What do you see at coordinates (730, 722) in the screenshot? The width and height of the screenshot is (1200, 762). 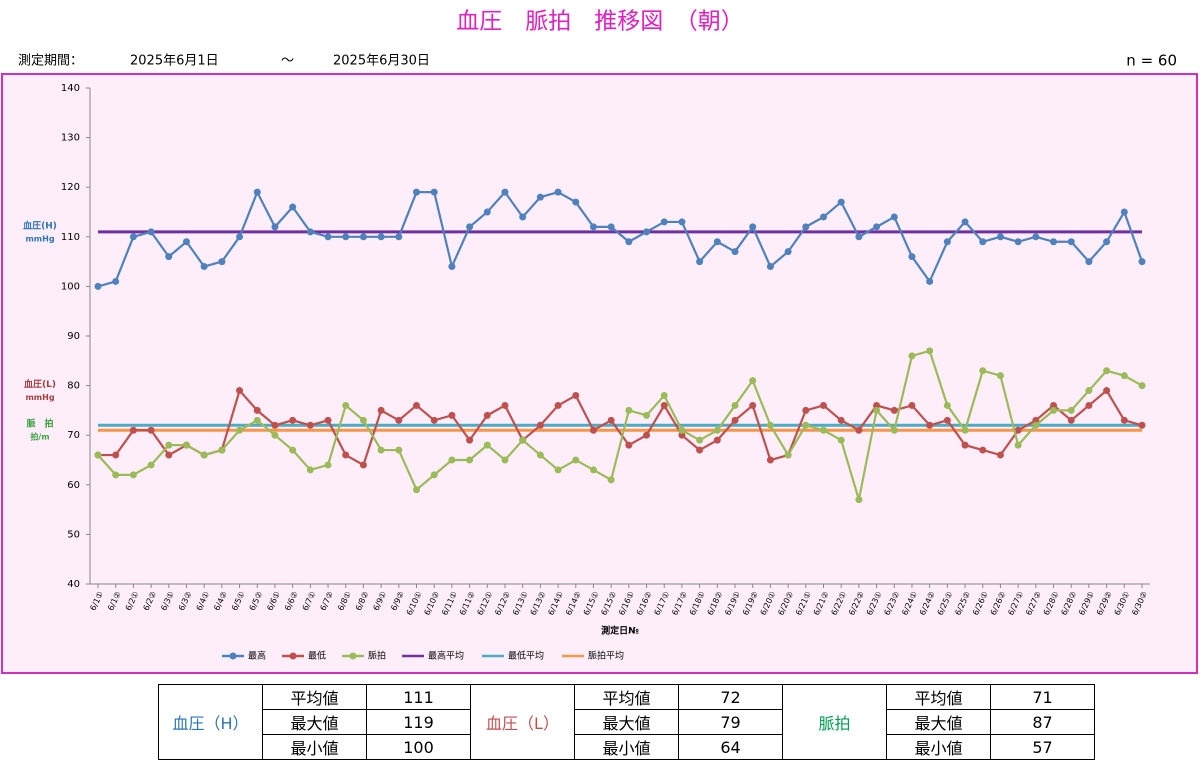 I see `metric-value: 79` at bounding box center [730, 722].